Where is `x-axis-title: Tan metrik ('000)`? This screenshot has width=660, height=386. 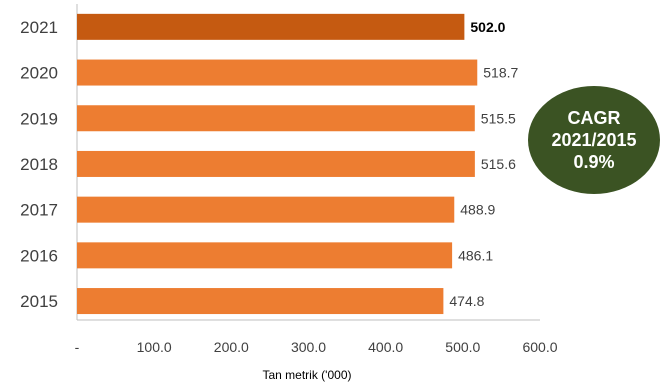
x-axis-title: Tan metrik ('000) is located at coordinates (307, 375).